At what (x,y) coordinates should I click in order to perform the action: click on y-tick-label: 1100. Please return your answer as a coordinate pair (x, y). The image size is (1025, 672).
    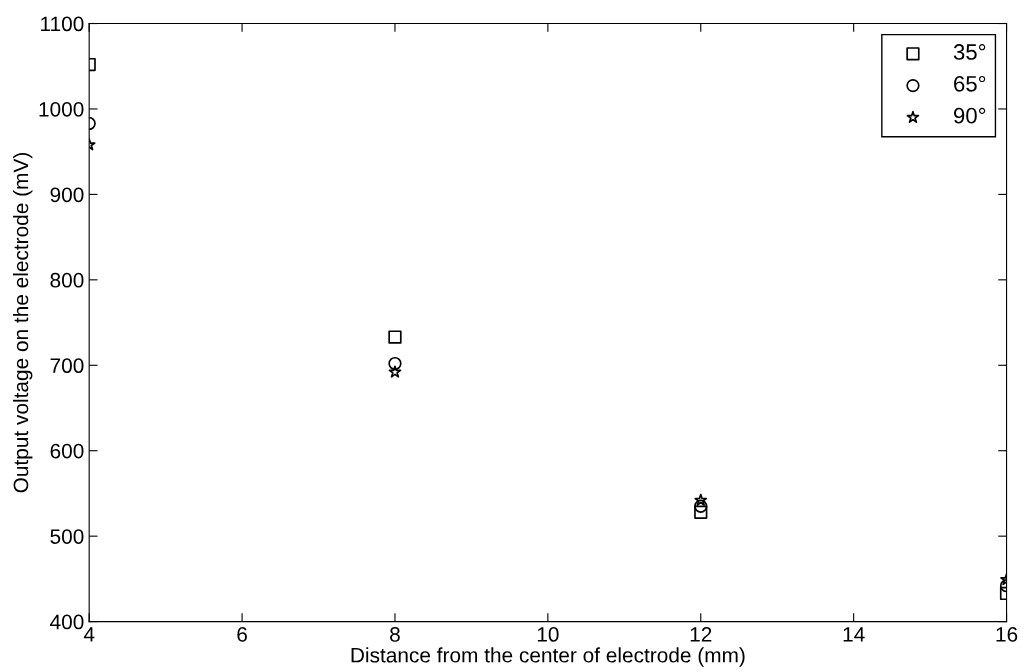
    Looking at the image, I should click on (62, 24).